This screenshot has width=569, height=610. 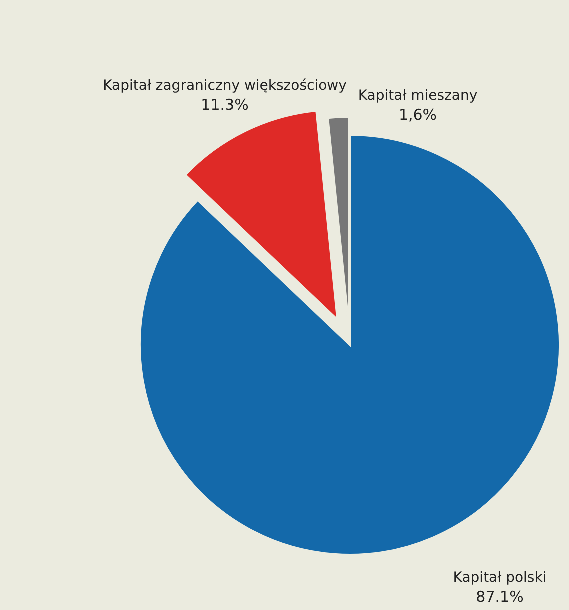 I want to click on slice-label: Kapitał mieszany, so click(x=418, y=96).